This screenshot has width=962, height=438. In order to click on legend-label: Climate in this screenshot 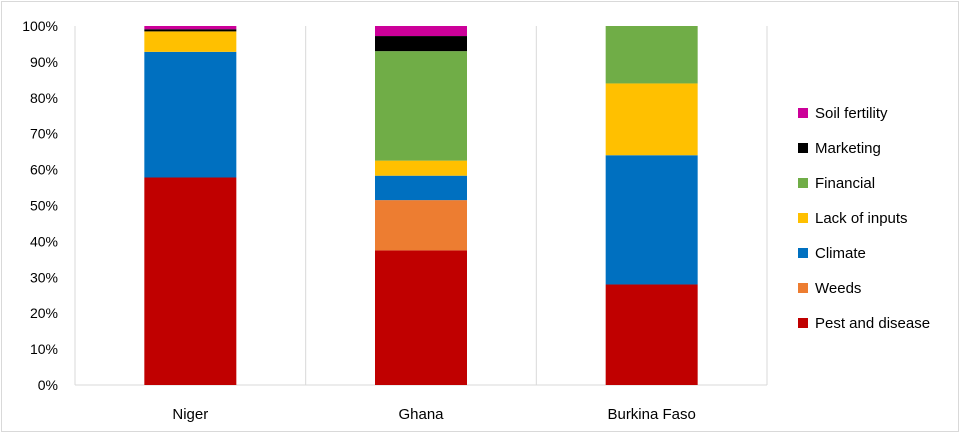, I will do `click(840, 253)`.